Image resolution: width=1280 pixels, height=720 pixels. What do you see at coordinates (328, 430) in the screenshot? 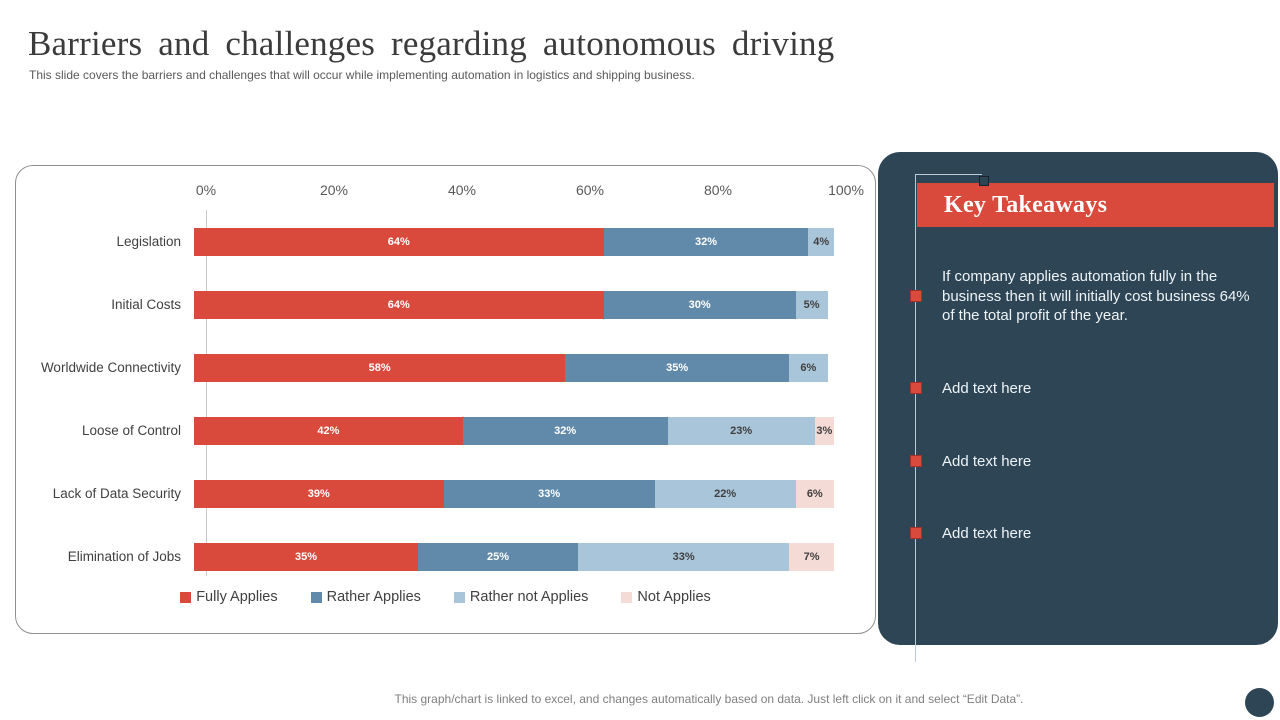
I see `bar-segment: 42%` at bounding box center [328, 430].